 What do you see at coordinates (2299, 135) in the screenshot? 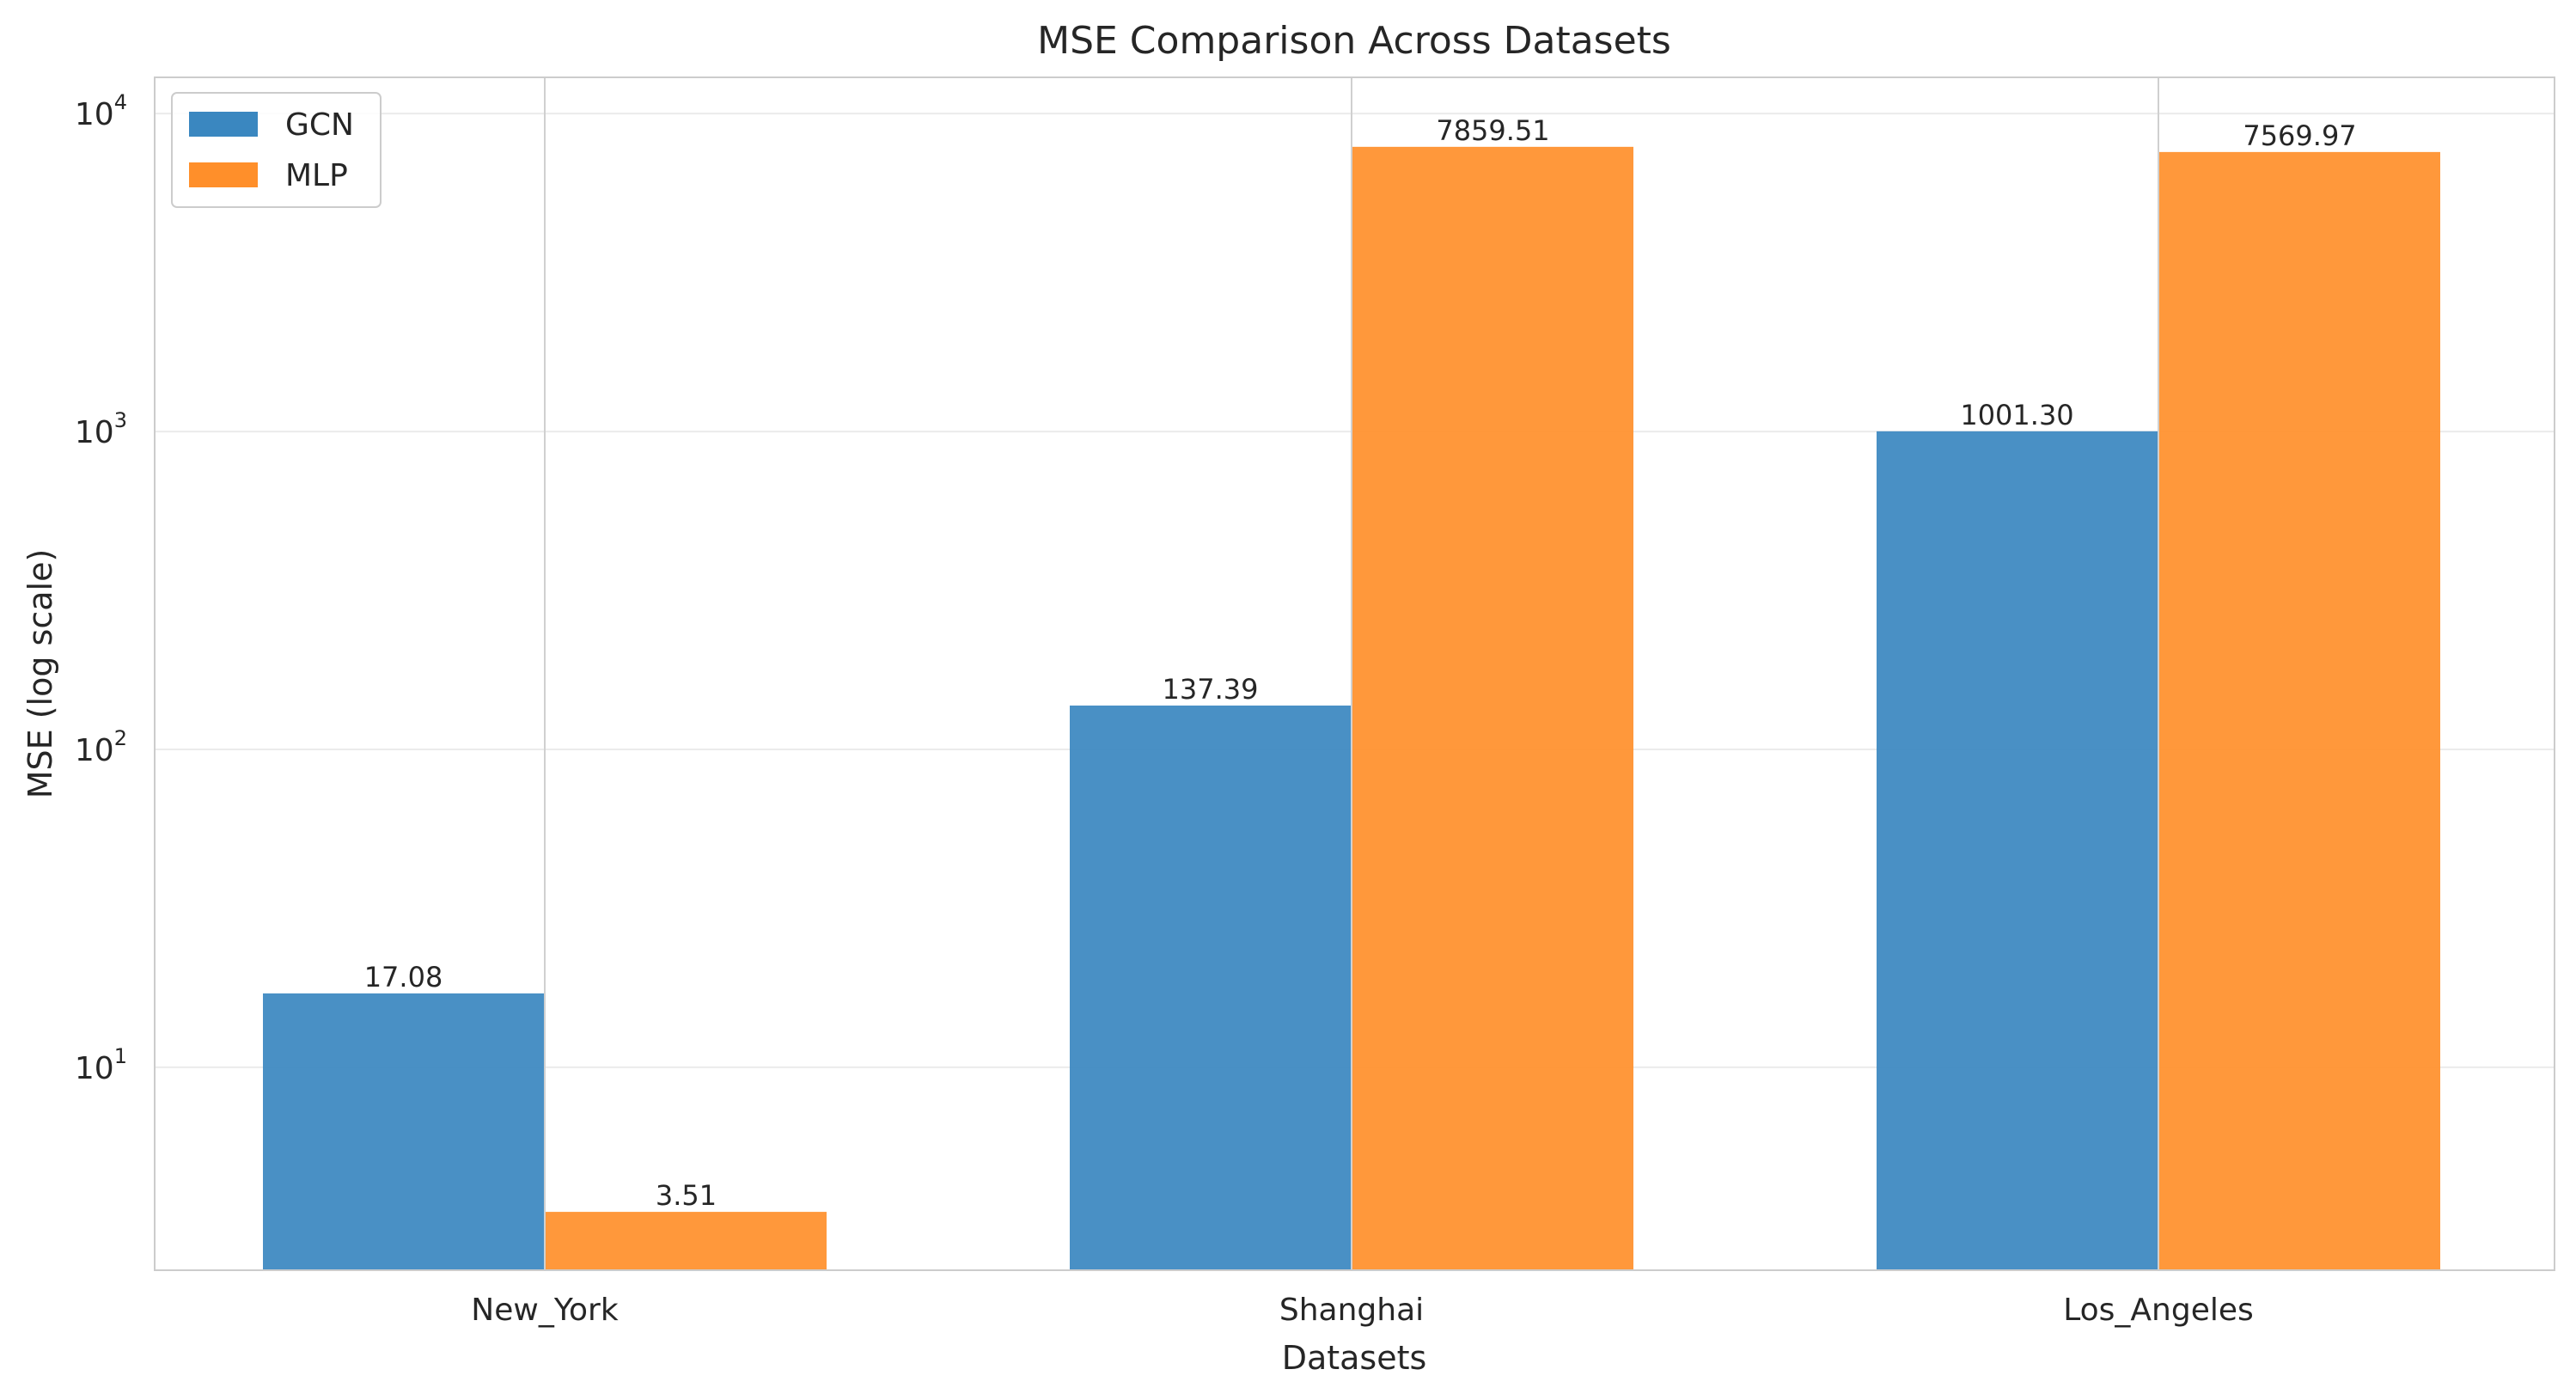
I see `data-label: 7569.97` at bounding box center [2299, 135].